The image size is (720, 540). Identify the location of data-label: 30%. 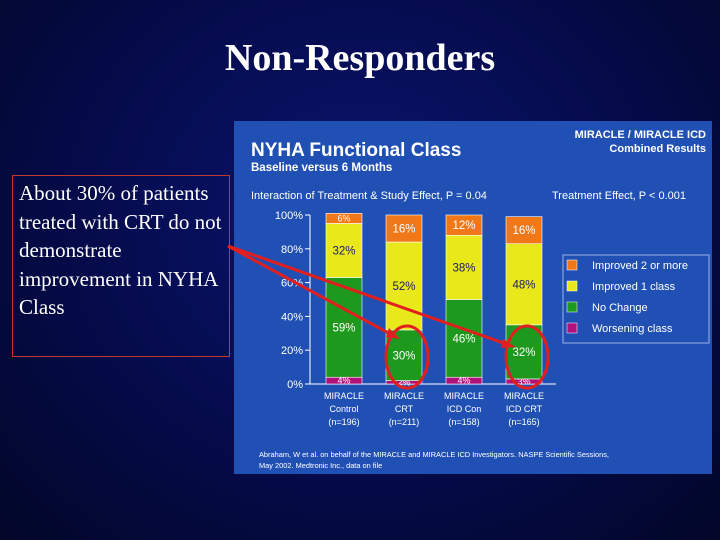
(403, 356).